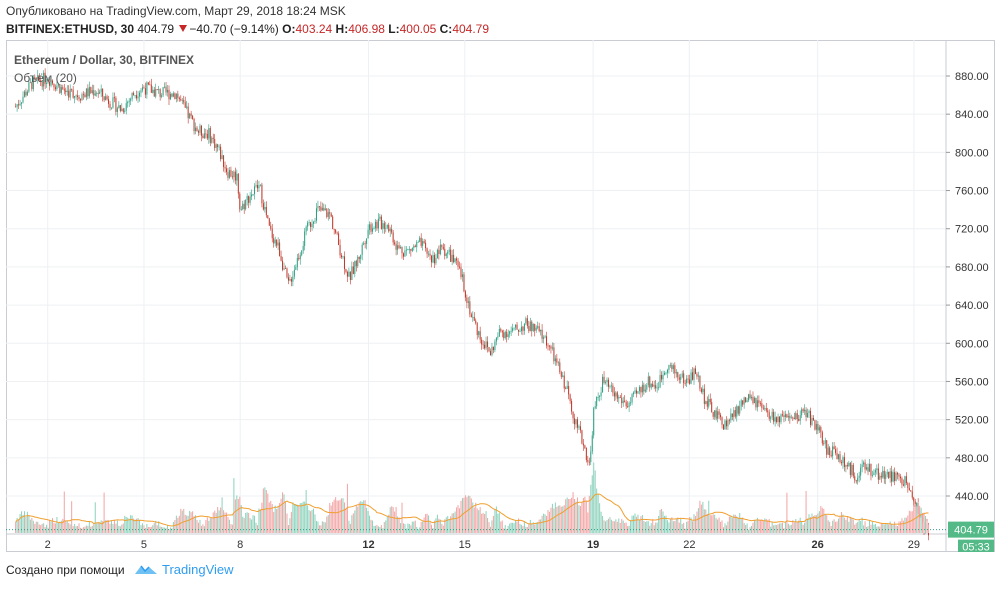  Describe the element at coordinates (972, 192) in the screenshot. I see `y-tick-label: 760.00` at that location.